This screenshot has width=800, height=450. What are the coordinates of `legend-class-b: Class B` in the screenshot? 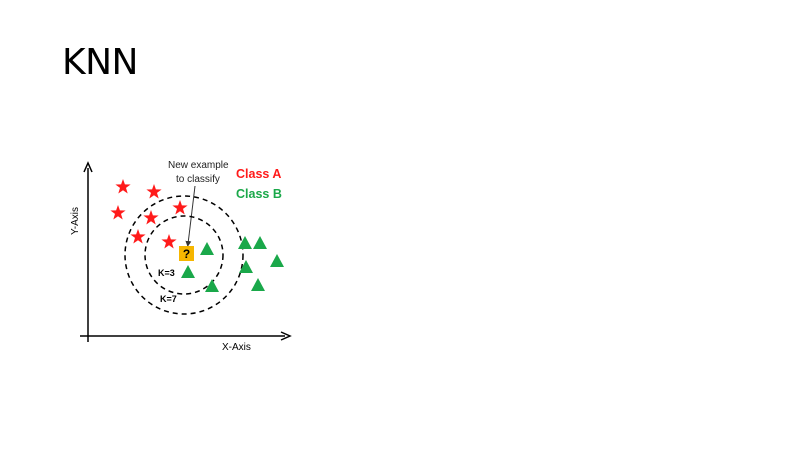 It's located at (259, 194).